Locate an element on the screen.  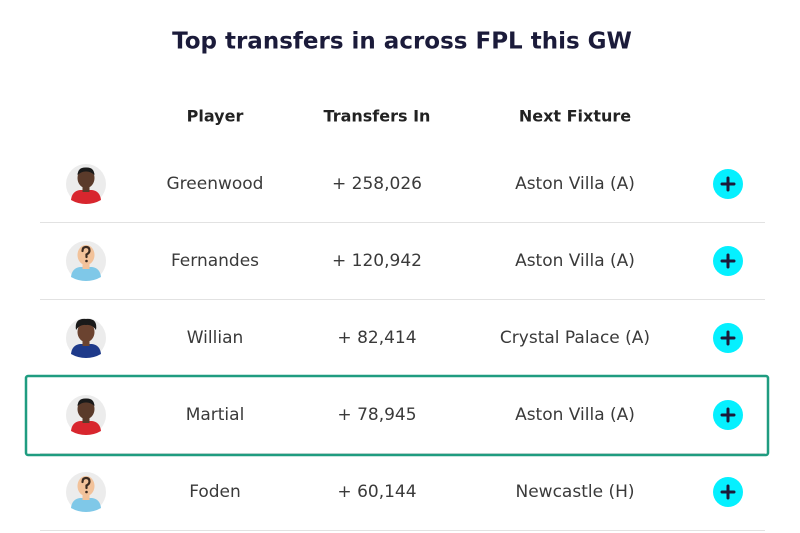
table-row: Foden + 60,144 Newcastle (H) is located at coordinates (402, 501).